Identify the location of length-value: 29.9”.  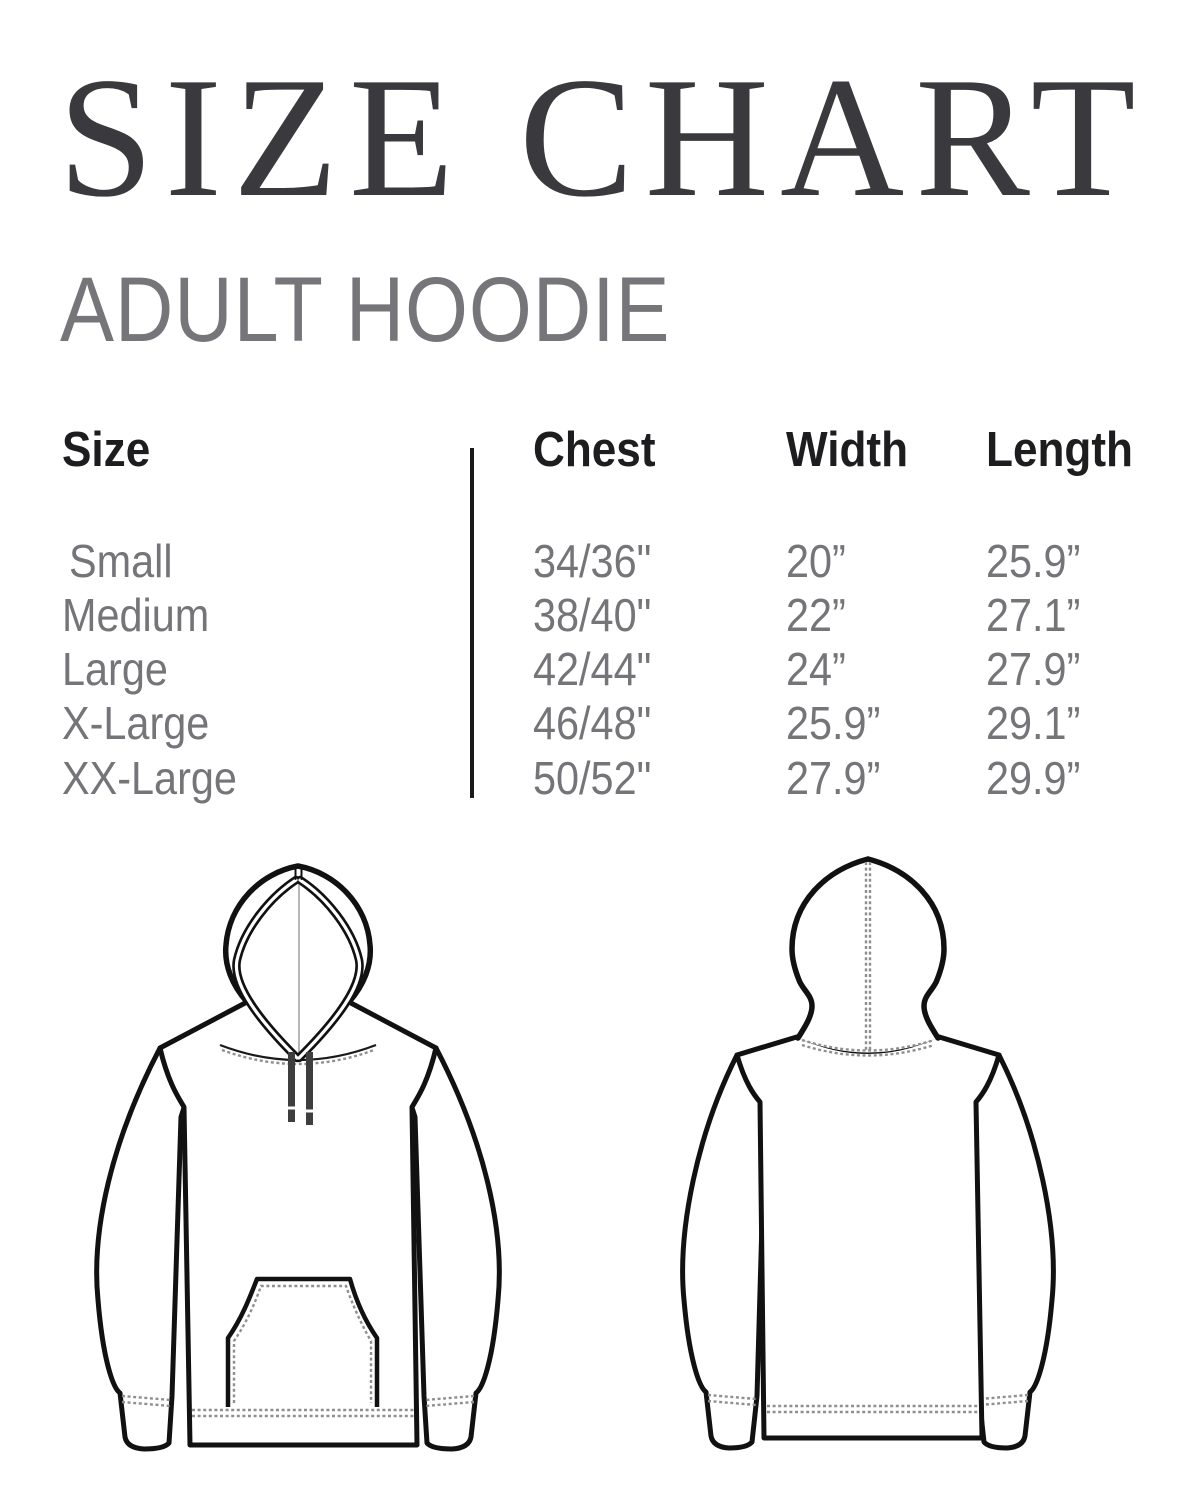
(1033, 778).